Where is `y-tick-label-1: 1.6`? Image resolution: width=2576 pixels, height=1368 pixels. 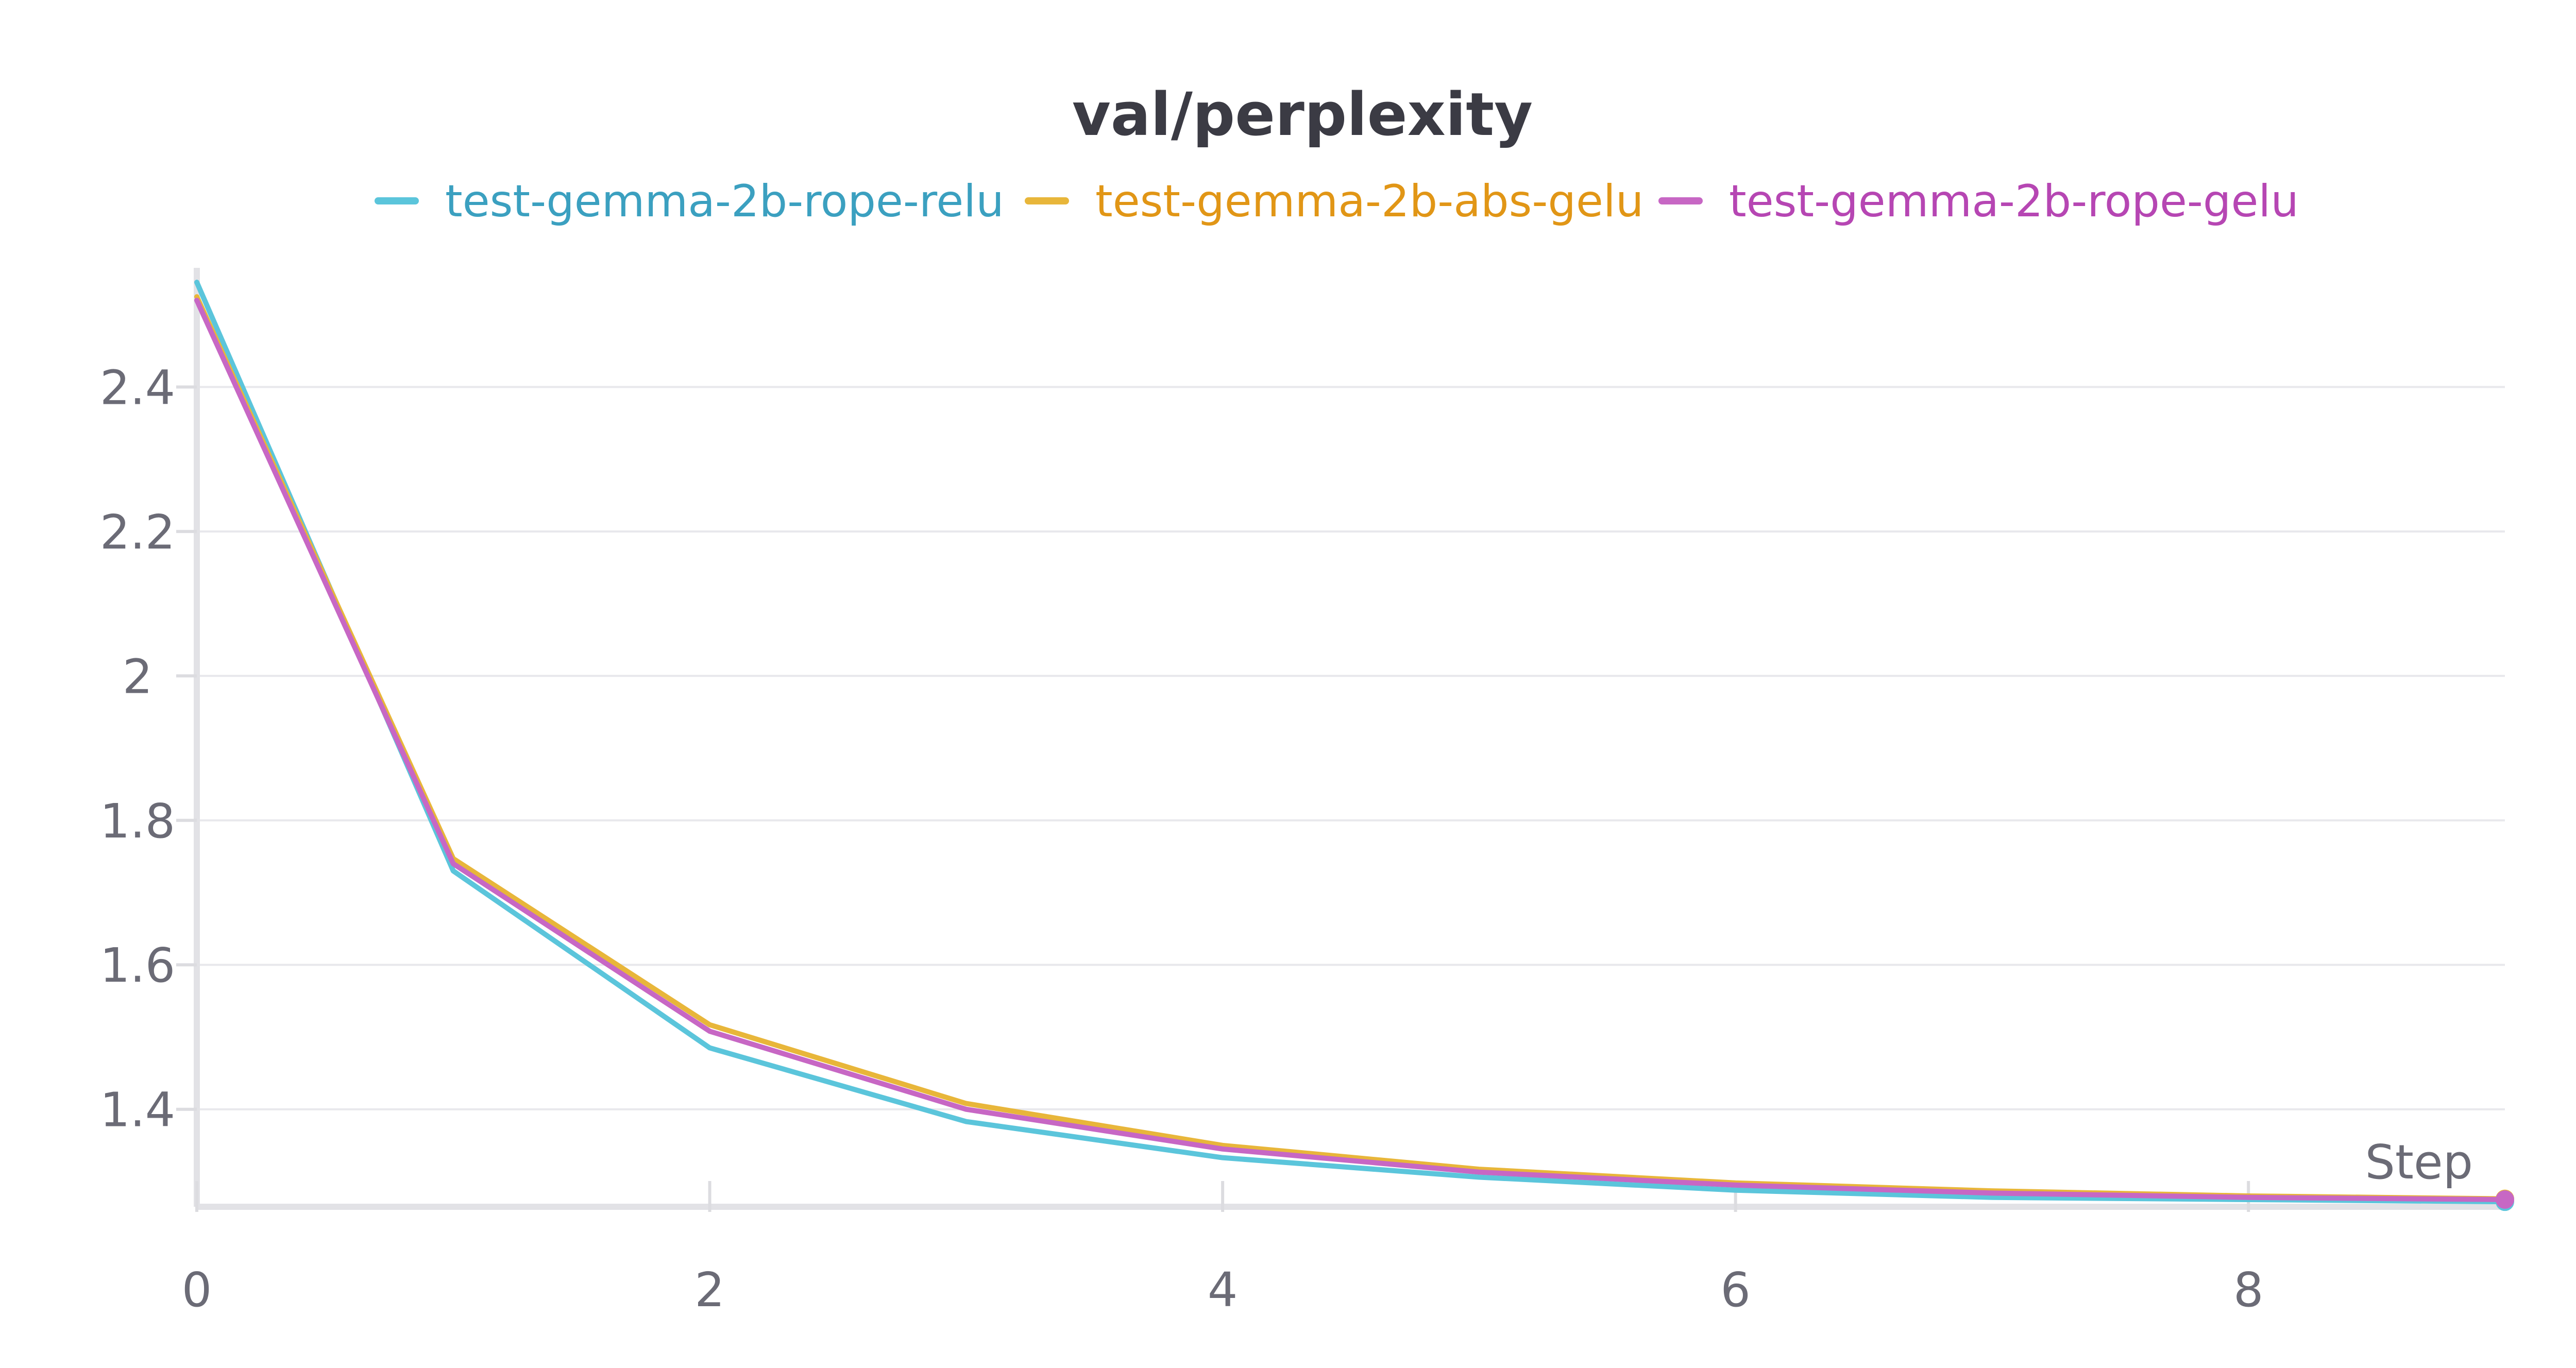
y-tick-label-1: 1.6 is located at coordinates (137, 965).